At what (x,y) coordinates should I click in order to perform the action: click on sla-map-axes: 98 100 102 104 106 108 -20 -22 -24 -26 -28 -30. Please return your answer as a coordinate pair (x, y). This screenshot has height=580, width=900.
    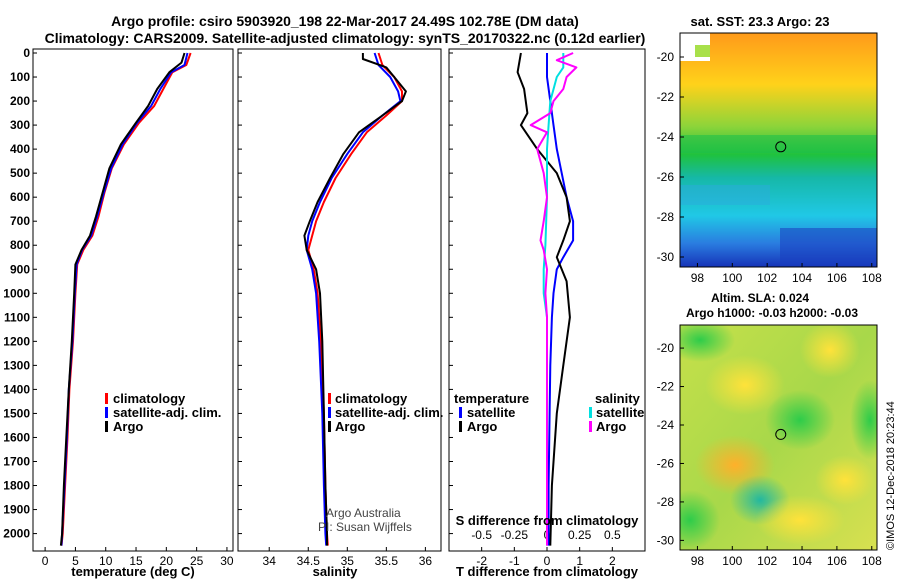
    Looking at the image, I should click on (769, 454).